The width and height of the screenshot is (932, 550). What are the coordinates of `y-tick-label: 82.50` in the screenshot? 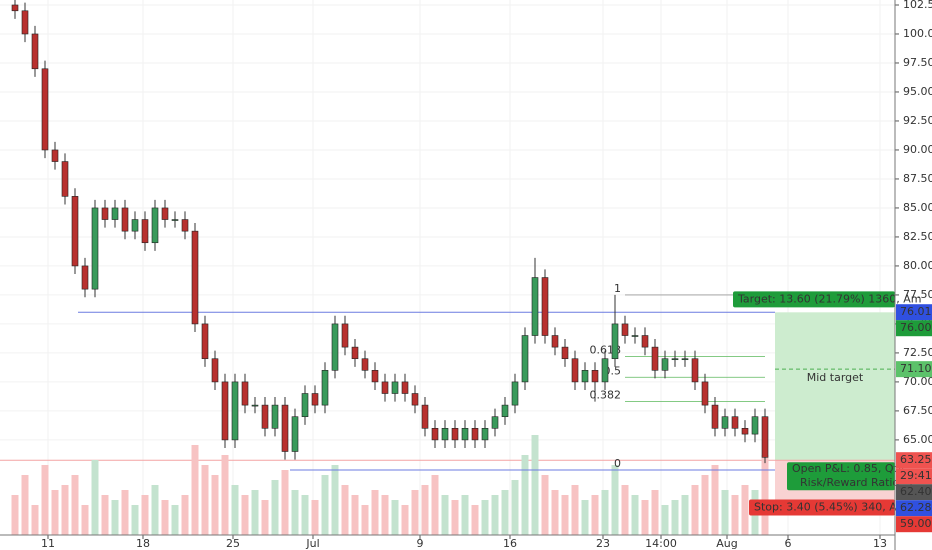 It's located at (917, 236).